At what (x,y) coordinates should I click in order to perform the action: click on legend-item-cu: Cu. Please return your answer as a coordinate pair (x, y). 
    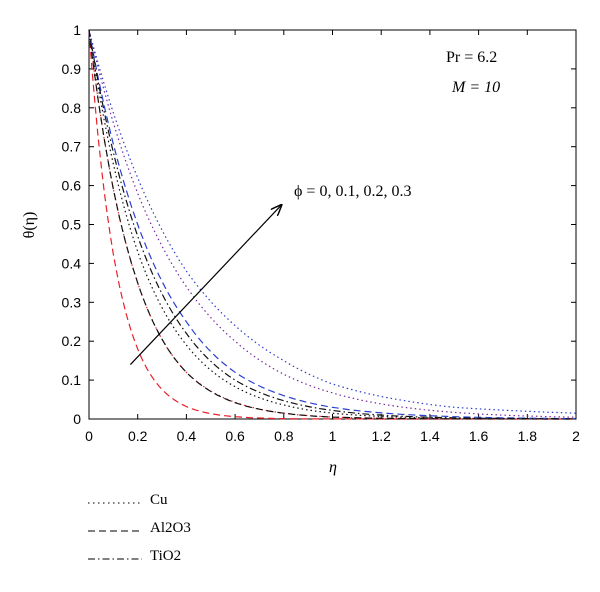
    Looking at the image, I should click on (188, 506).